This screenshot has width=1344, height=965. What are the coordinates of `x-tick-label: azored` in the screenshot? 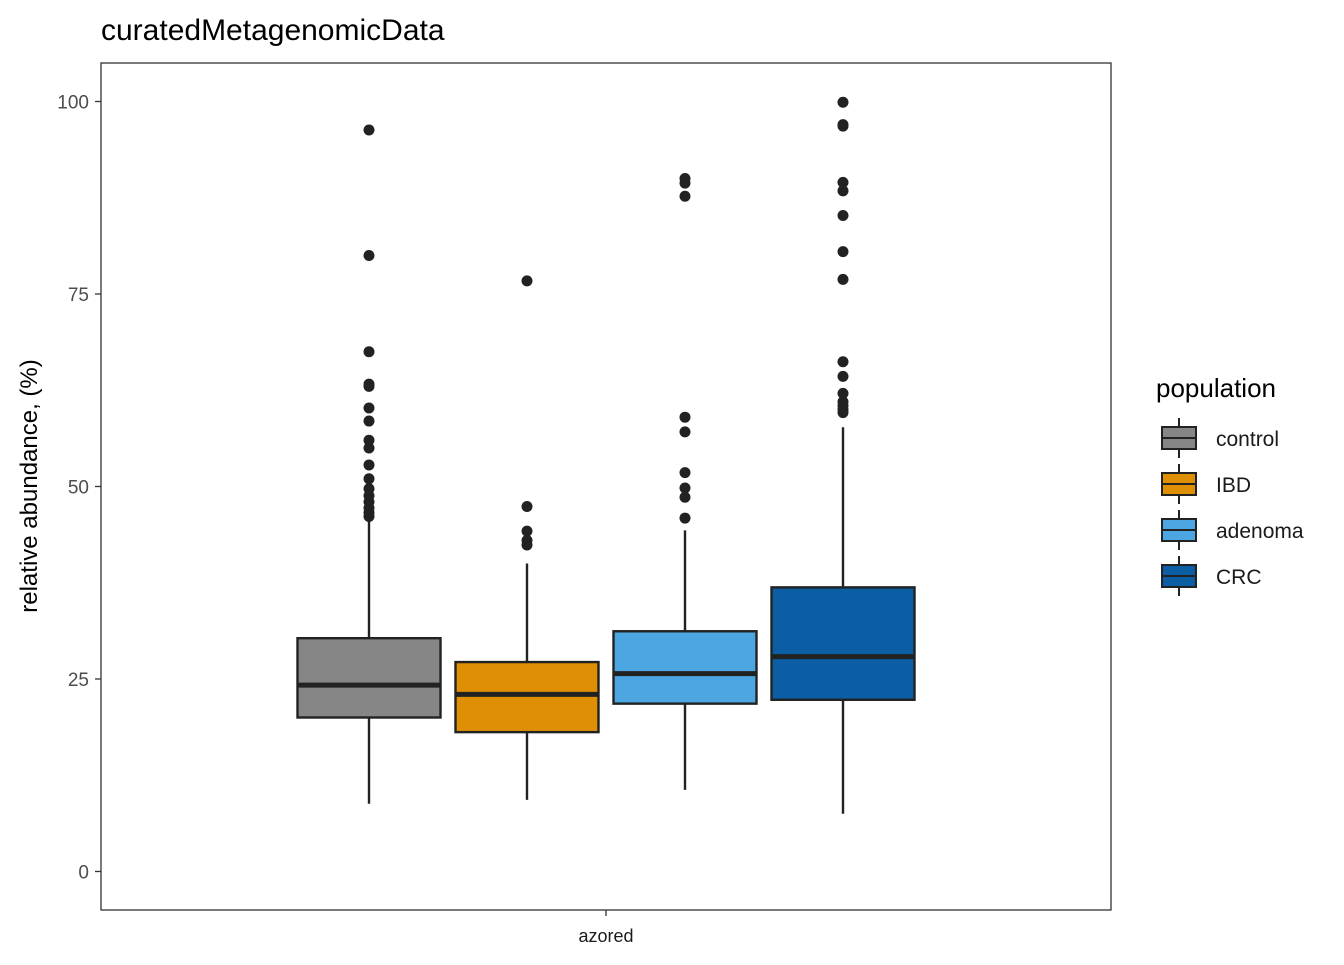 It's located at (605, 936).